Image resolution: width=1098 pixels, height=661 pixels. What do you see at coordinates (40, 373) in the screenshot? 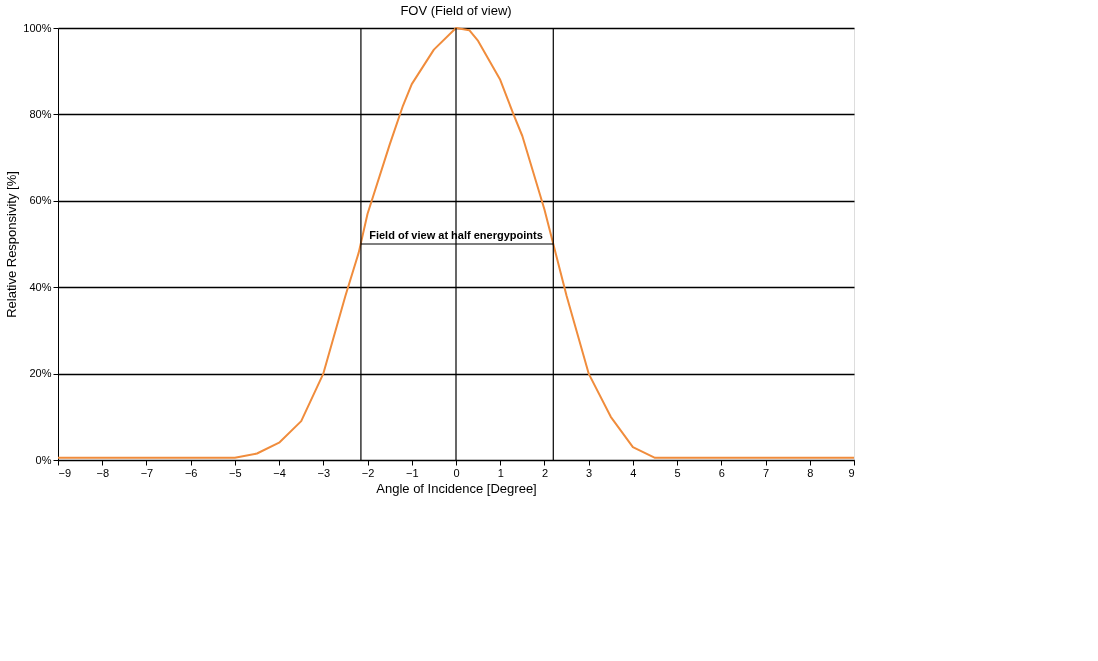
I see `y-tick-label: 20%` at bounding box center [40, 373].